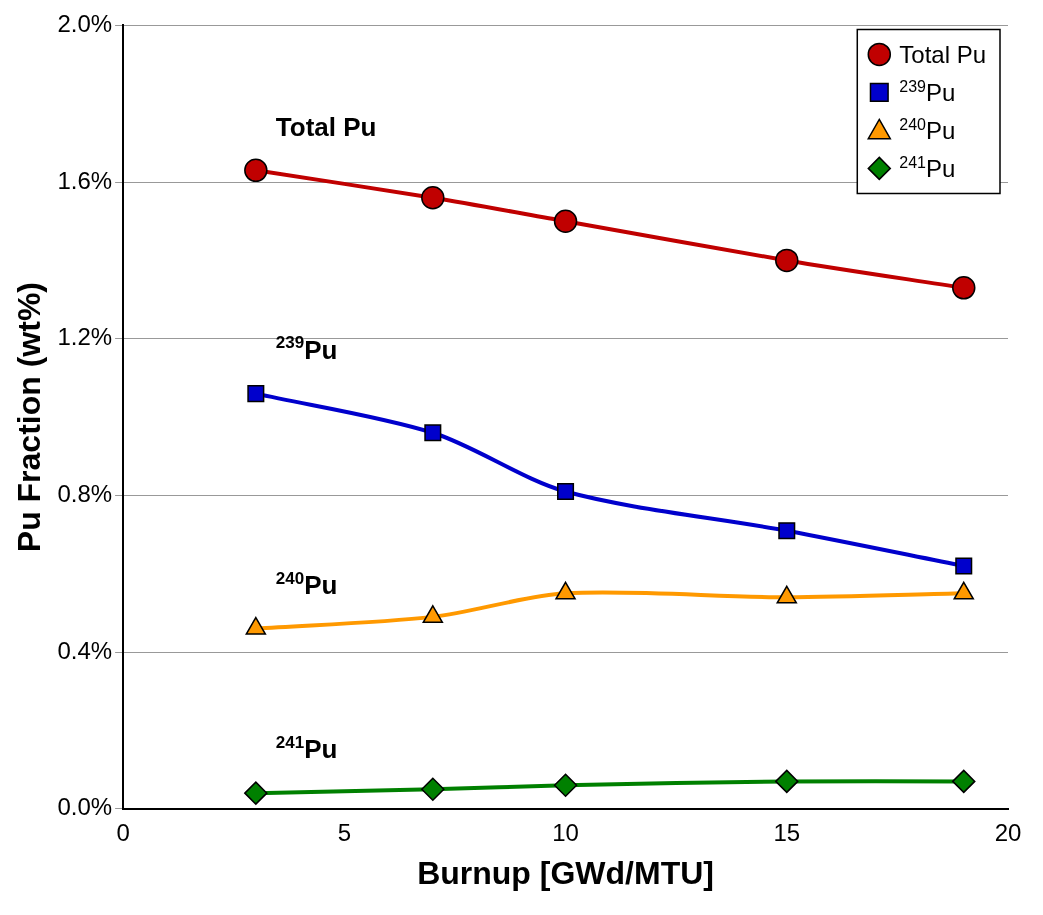 This screenshot has width=1043, height=915. Describe the element at coordinates (565, 872) in the screenshot. I see `x-axis-title: Burnup [GWd/MTU]` at that location.